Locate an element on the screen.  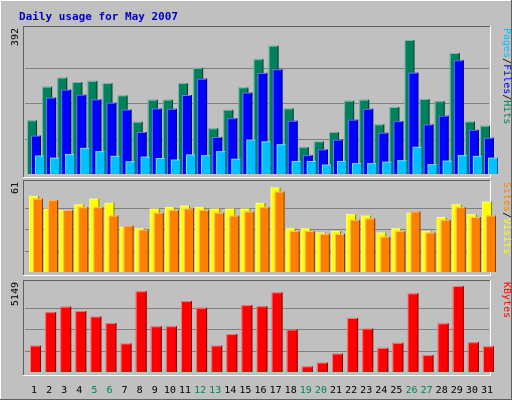
legend-item-2: Files is located at coordinates (506, 79).